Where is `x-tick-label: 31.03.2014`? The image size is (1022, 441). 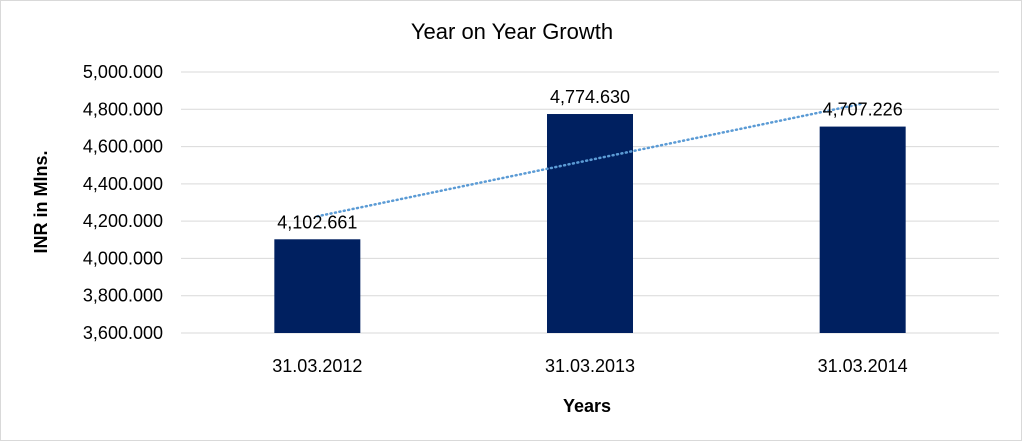 x-tick-label: 31.03.2014 is located at coordinates (863, 366).